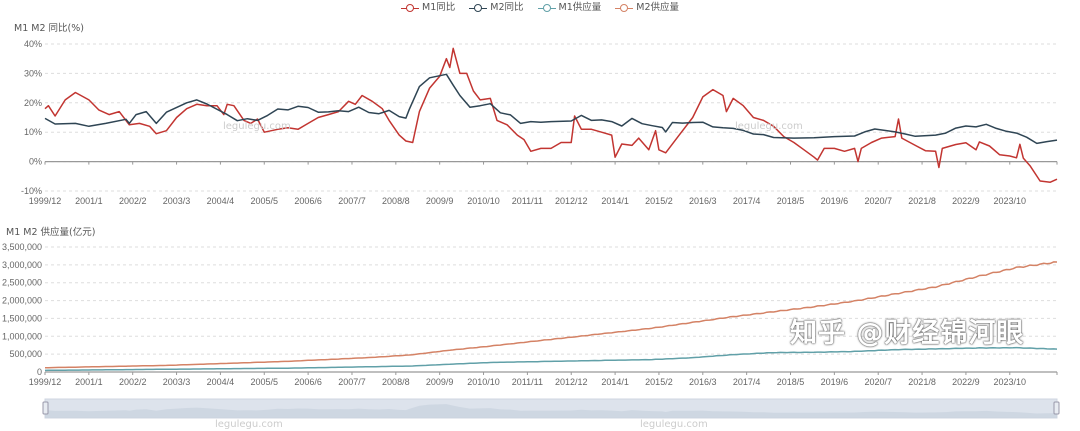  I want to click on y-tick-label: 2,500,000, so click(22, 283).